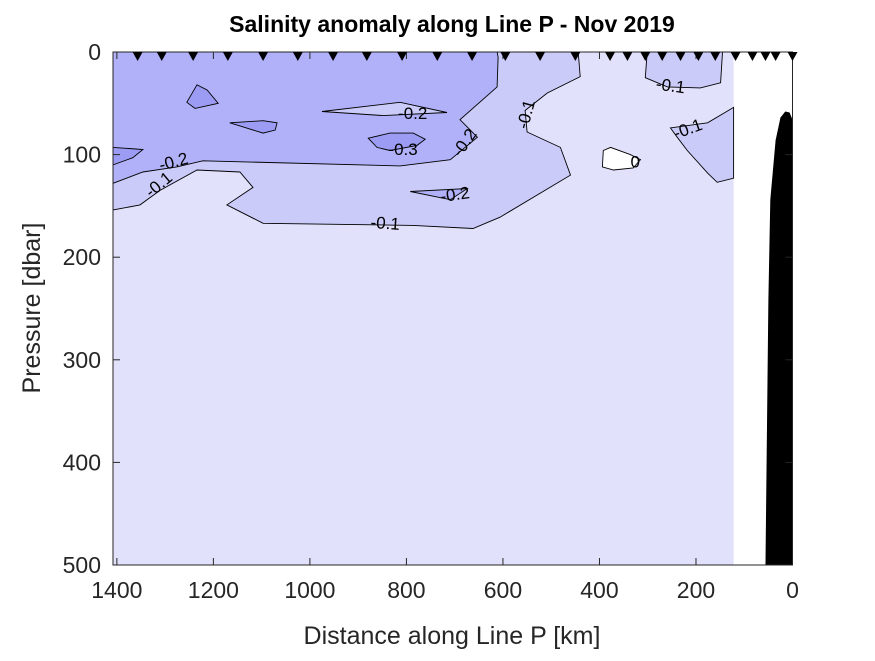 This screenshot has width=875, height=661. What do you see at coordinates (634, 161) in the screenshot?
I see `contour-label: 0` at bounding box center [634, 161].